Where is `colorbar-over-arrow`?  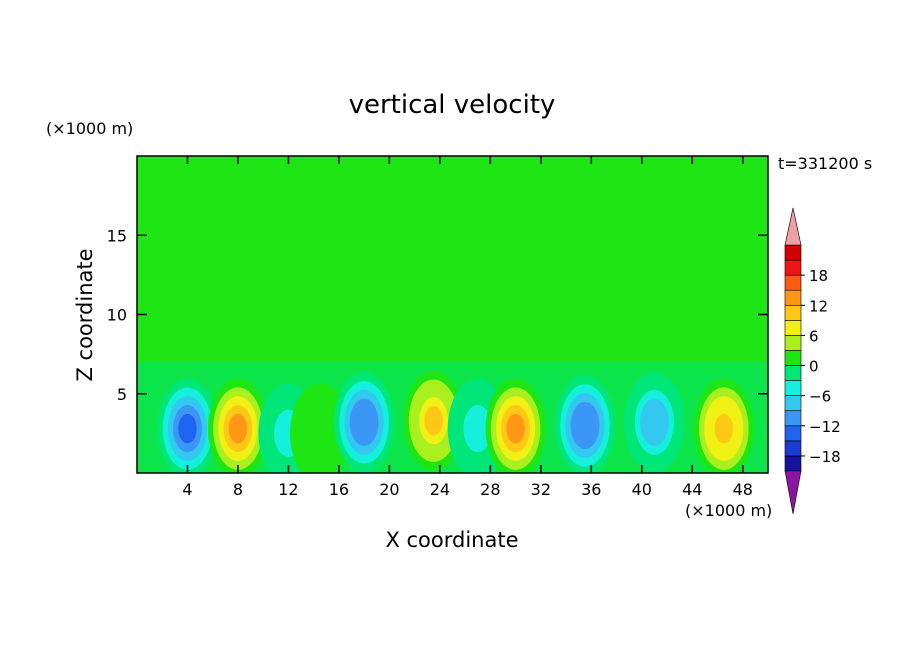 colorbar-over-arrow is located at coordinates (793, 226).